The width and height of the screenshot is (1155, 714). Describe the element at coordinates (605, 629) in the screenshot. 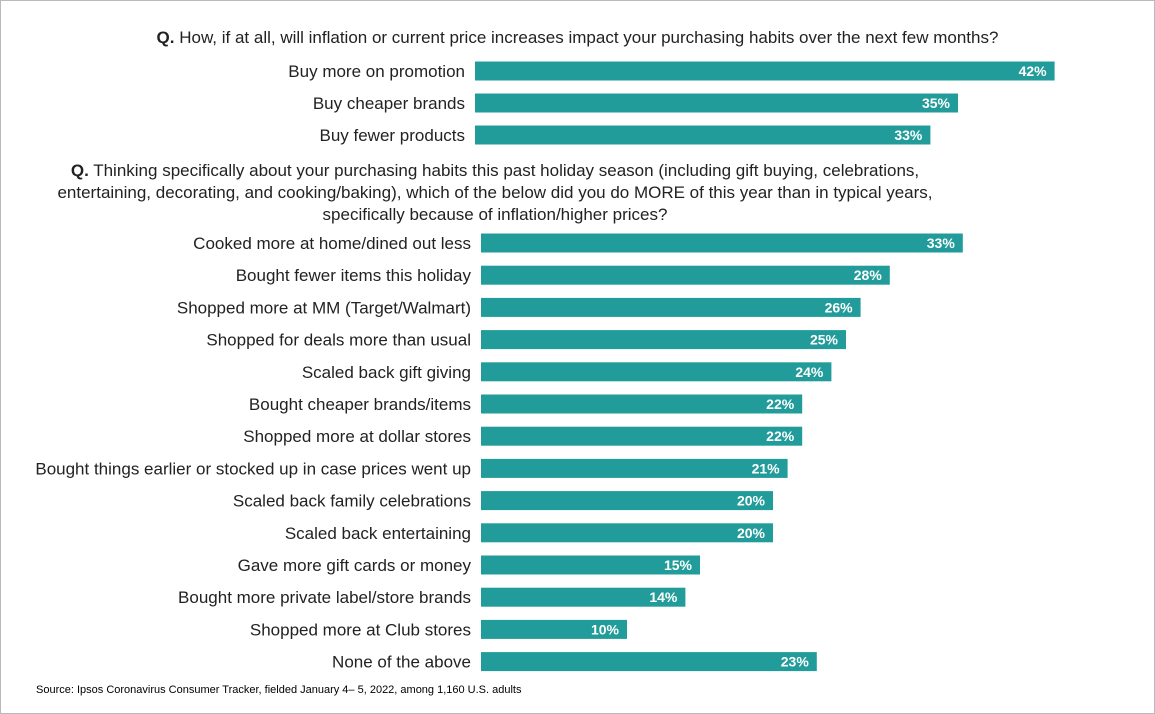

I see `bar-value-label: 10%` at that location.